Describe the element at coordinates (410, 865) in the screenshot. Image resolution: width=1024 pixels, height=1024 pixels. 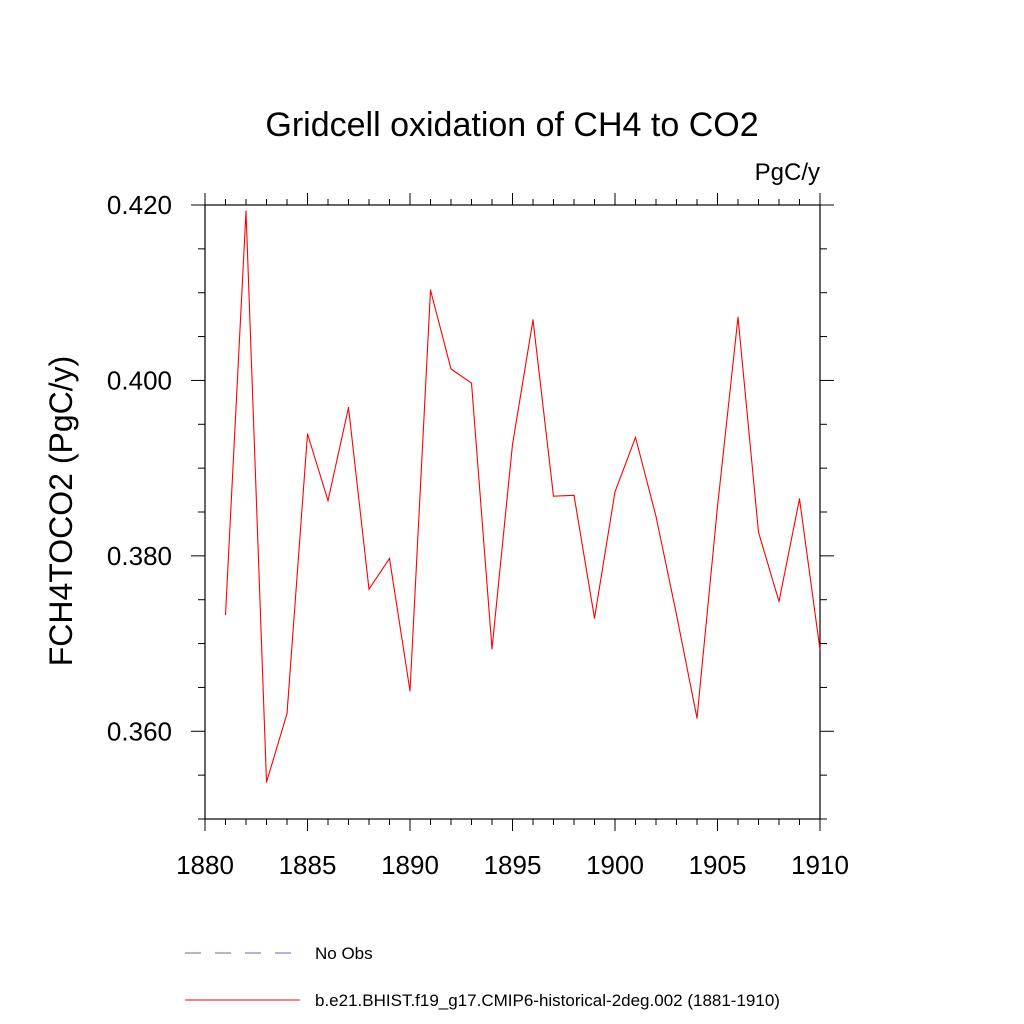
I see `x-tick-label: 1890` at that location.